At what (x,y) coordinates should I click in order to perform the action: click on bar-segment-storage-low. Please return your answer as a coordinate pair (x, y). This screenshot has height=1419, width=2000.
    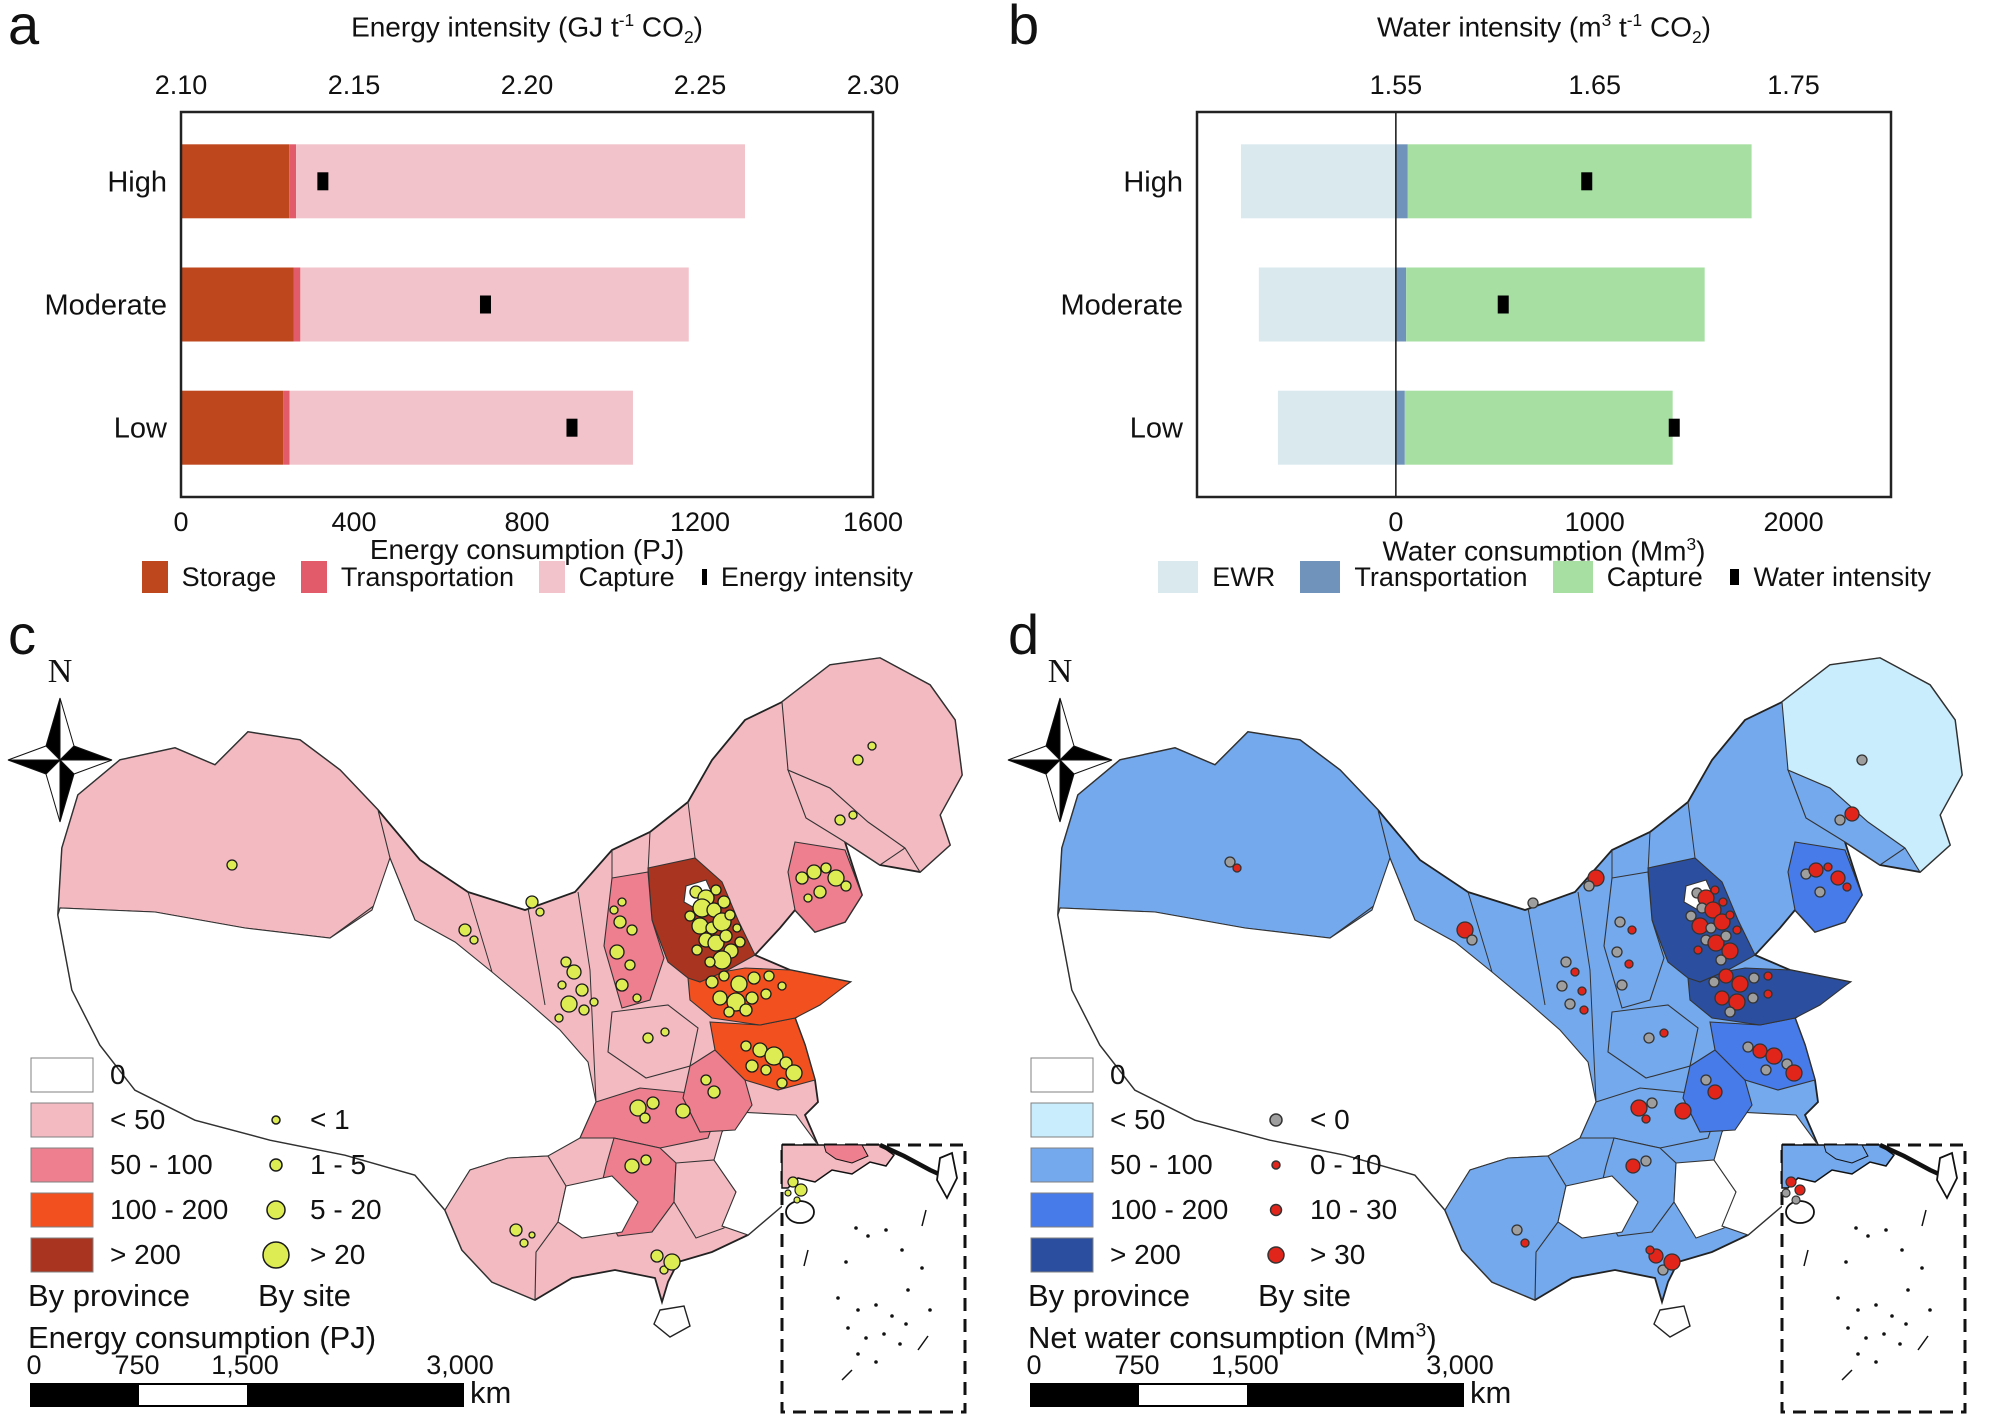
    Looking at the image, I should click on (232, 427).